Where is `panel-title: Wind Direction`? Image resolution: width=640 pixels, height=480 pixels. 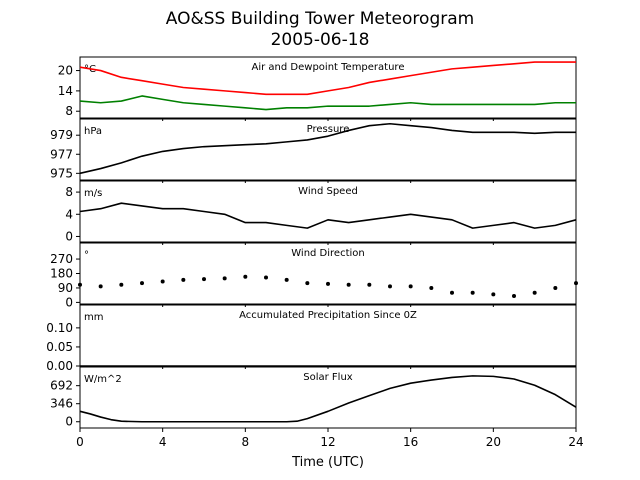
panel-title: Wind Direction is located at coordinates (328, 253).